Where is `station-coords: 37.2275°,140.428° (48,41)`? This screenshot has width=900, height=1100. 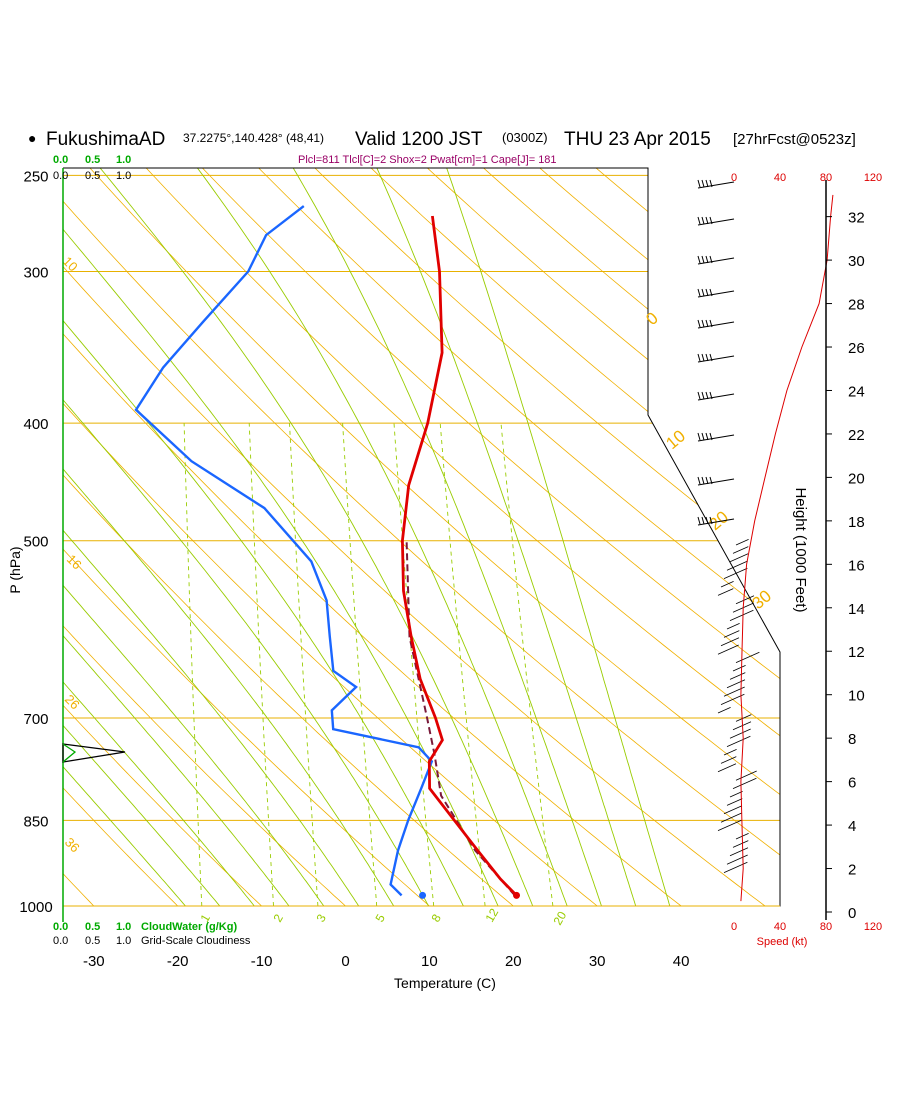 station-coords: 37.2275°,140.428° (48,41) is located at coordinates (253, 138).